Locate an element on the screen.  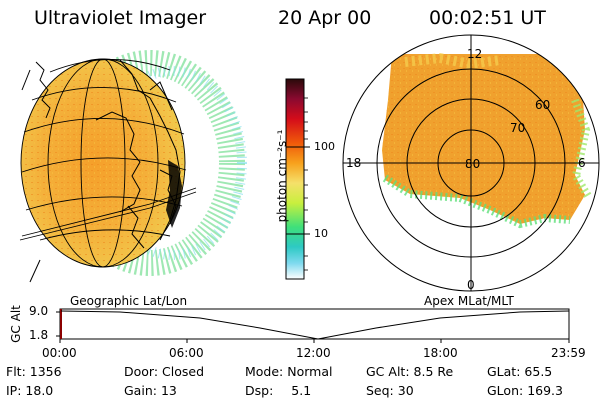
polar-mlt-6: 6 is located at coordinates (582, 163).